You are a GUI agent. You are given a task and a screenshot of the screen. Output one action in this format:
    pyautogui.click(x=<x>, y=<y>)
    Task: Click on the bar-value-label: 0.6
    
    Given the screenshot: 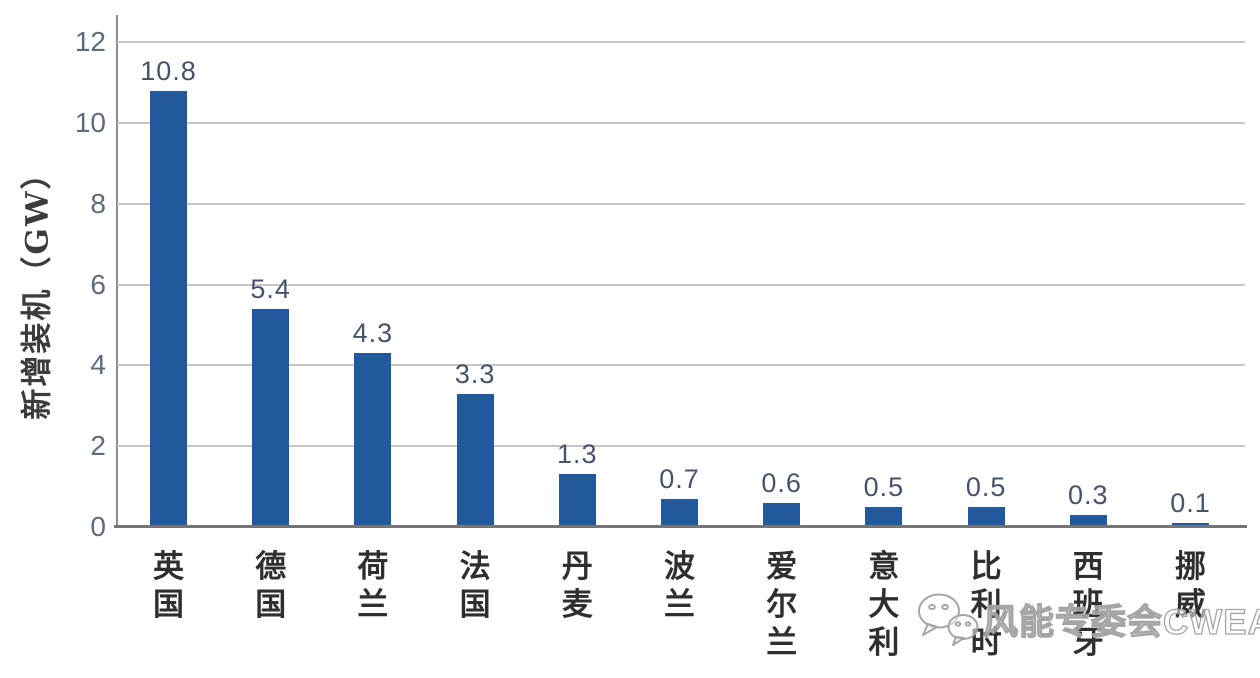 What is the action you would take?
    pyautogui.click(x=781, y=482)
    